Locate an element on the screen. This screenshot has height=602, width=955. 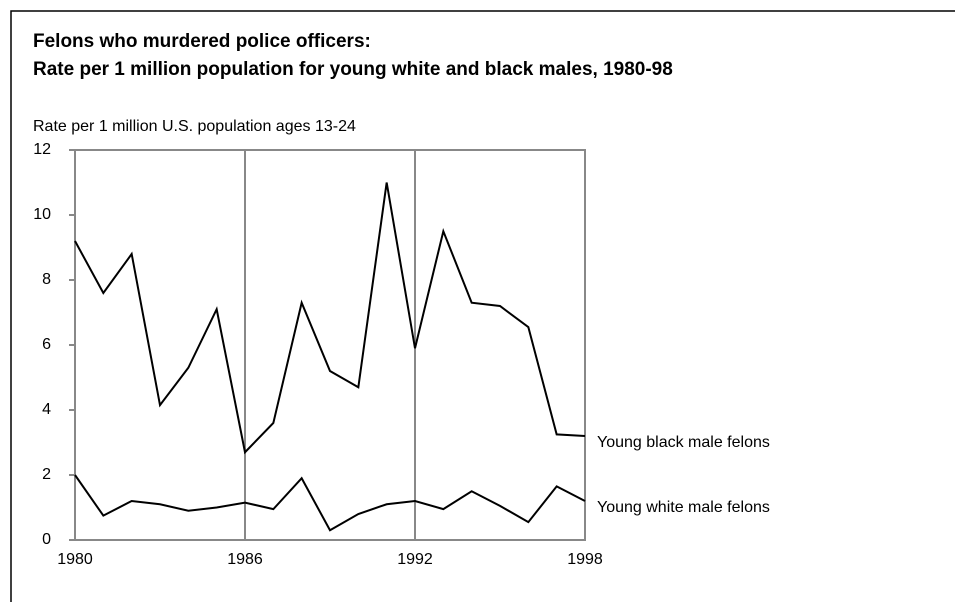
y-tick-label: 8 is located at coordinates (46, 279).